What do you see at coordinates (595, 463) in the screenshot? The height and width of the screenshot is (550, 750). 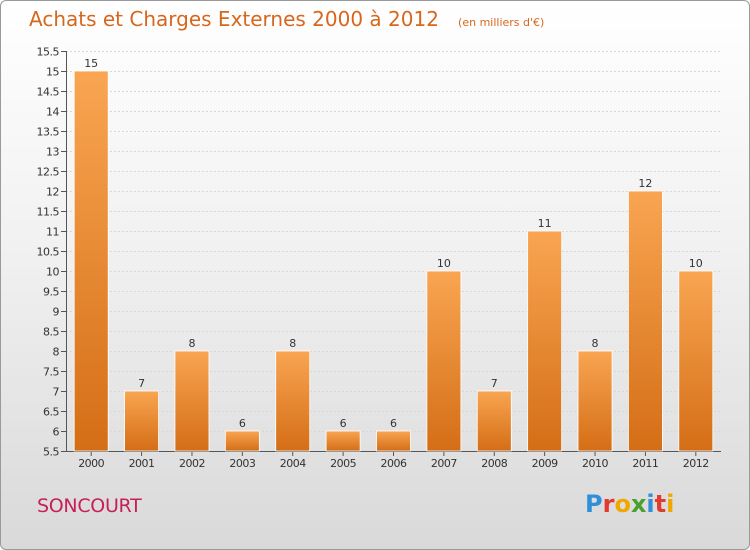 I see `x-tick-label: 2010` at bounding box center [595, 463].